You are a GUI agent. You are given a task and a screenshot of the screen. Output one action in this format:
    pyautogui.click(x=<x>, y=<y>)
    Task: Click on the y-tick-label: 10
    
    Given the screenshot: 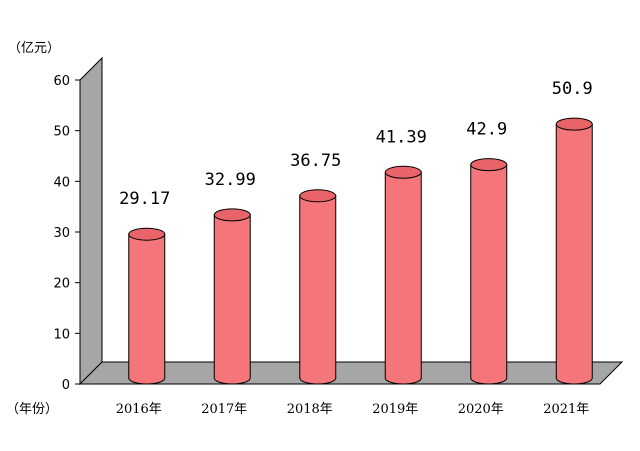 What is the action you would take?
    pyautogui.click(x=61, y=334)
    